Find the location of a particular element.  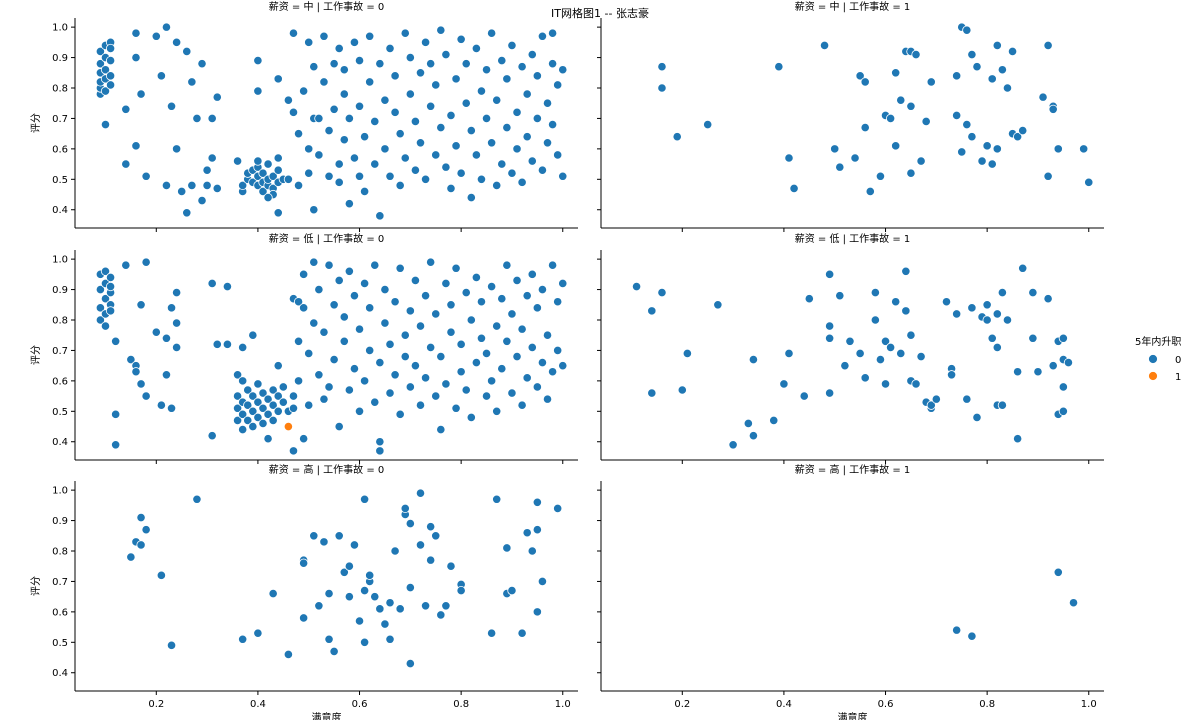

y-tick-label: 0.9 is located at coordinates (60, 521).